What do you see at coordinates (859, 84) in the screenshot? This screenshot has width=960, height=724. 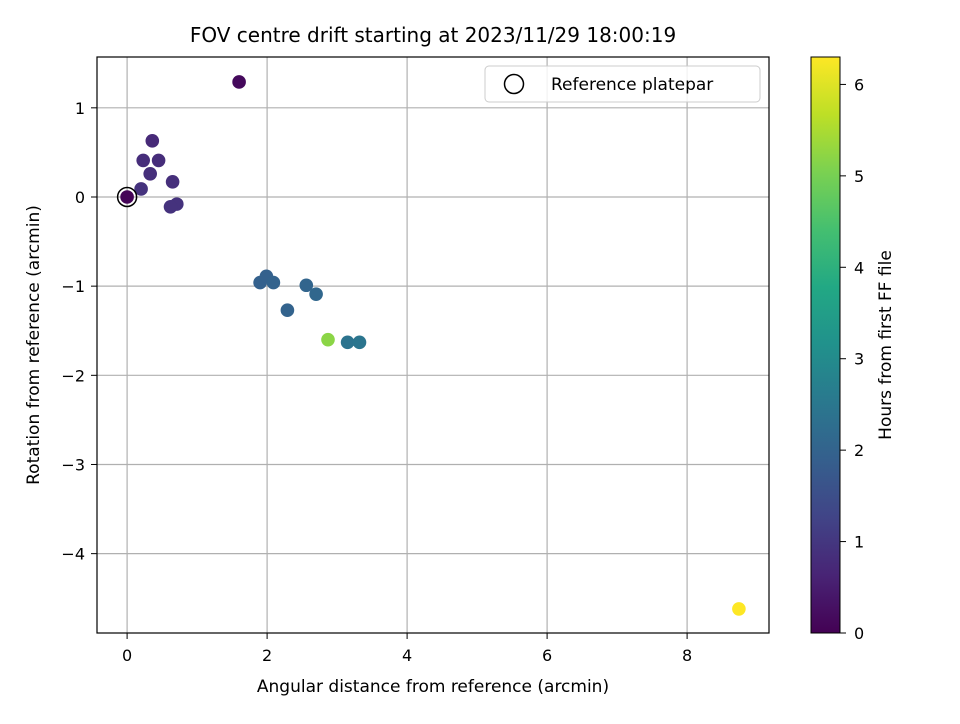 I see `colorbar-tick-label: 6` at bounding box center [859, 84].